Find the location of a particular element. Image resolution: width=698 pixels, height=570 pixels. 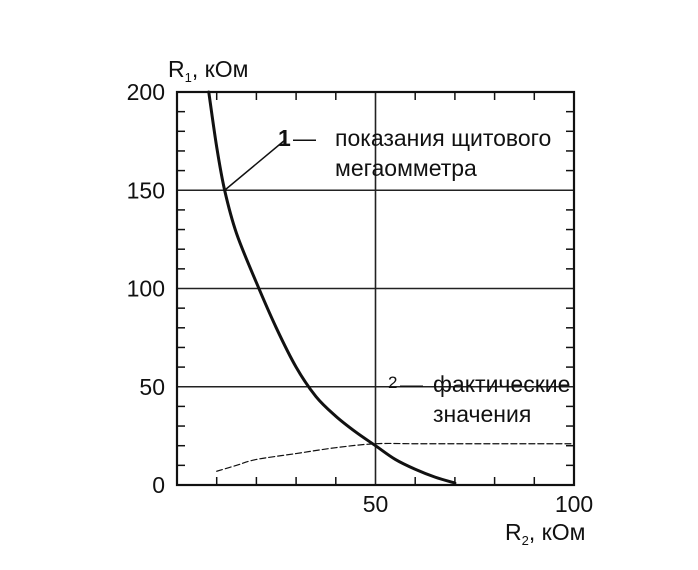

x-axis-label: R2, кОм is located at coordinates (545, 533).